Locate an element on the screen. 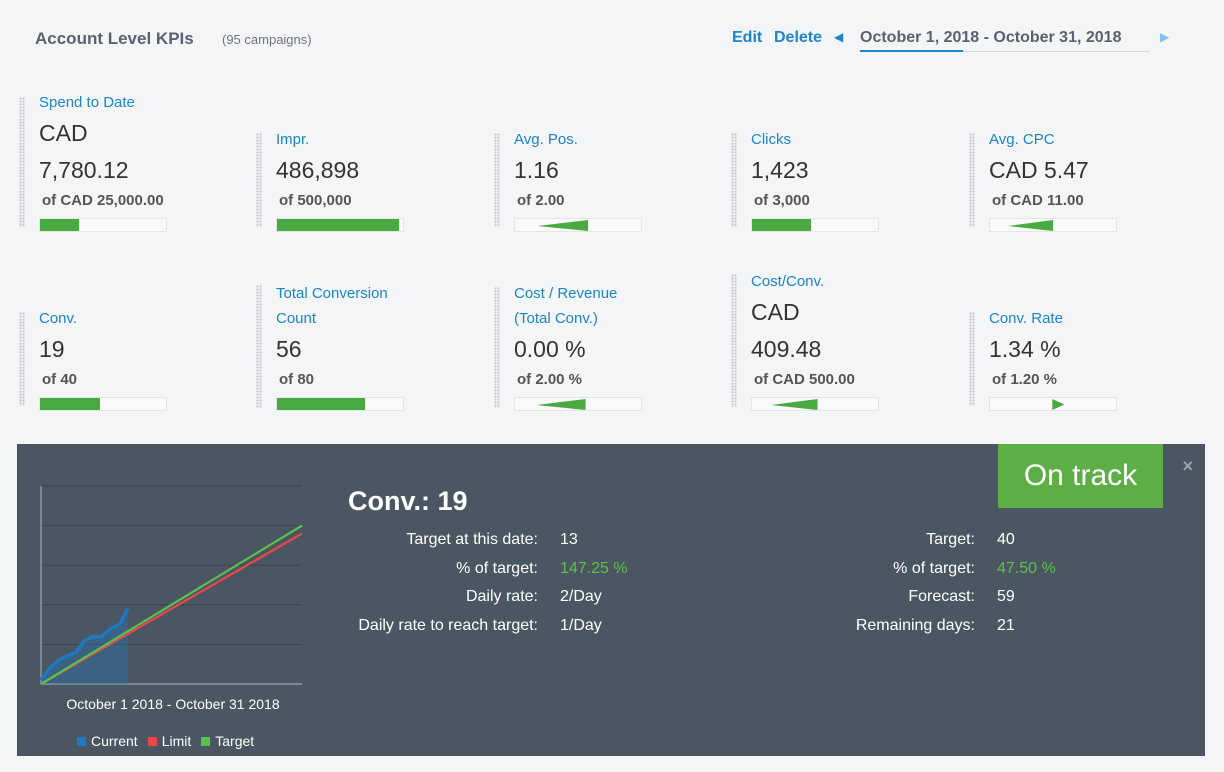 Image resolution: width=1224 pixels, height=772 pixels. kpi-value: 56 is located at coordinates (289, 349).